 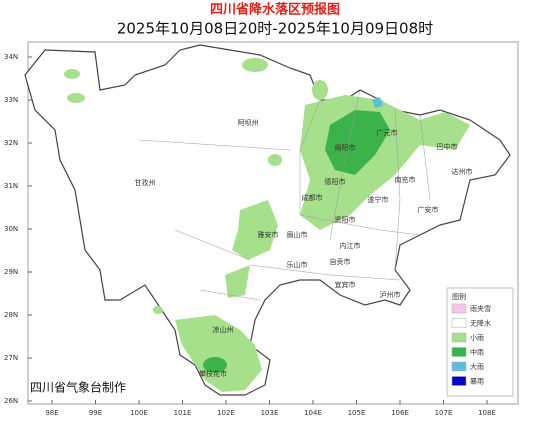 What do you see at coordinates (477, 382) in the screenshot?
I see `legend-label: 暴雨` at bounding box center [477, 382].